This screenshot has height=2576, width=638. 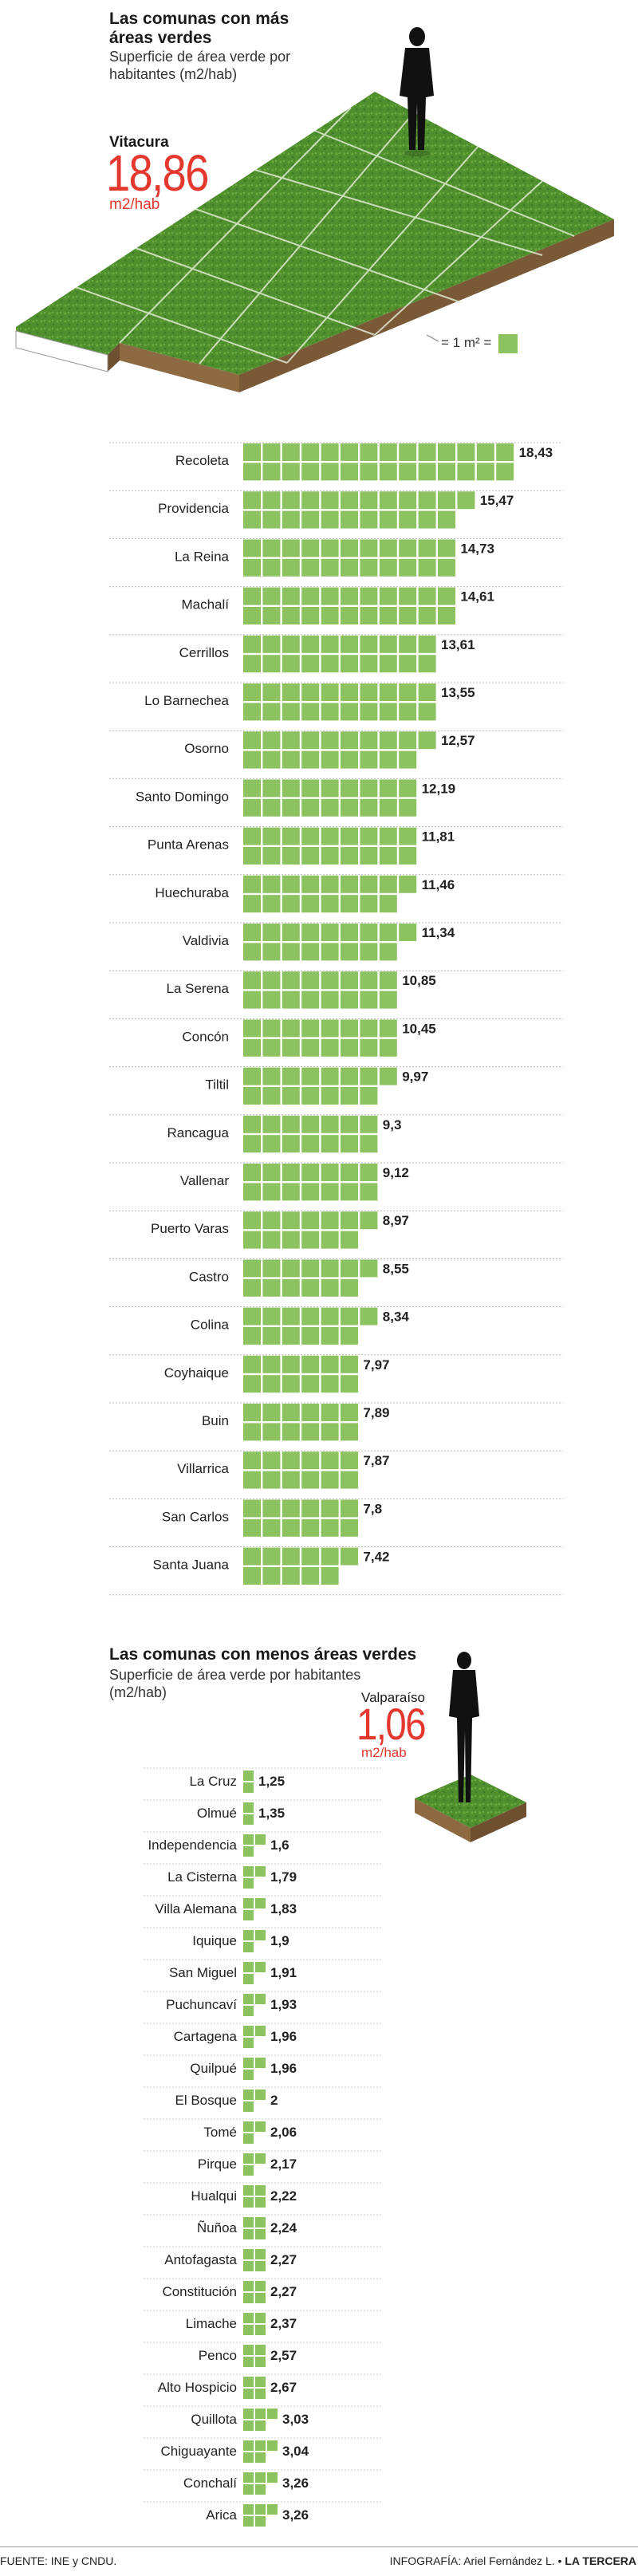 What do you see at coordinates (536, 452) in the screenshot?
I see `value-label: 18,43` at bounding box center [536, 452].